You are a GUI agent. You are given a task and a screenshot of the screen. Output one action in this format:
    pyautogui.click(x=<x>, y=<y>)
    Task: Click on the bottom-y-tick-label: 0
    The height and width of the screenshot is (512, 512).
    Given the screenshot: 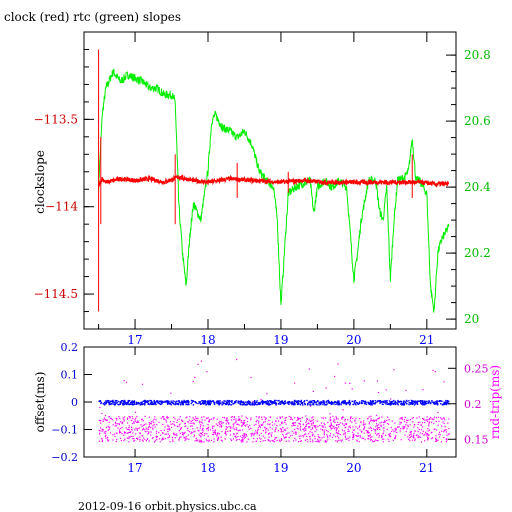 What is the action you would take?
    pyautogui.click(x=74, y=402)
    